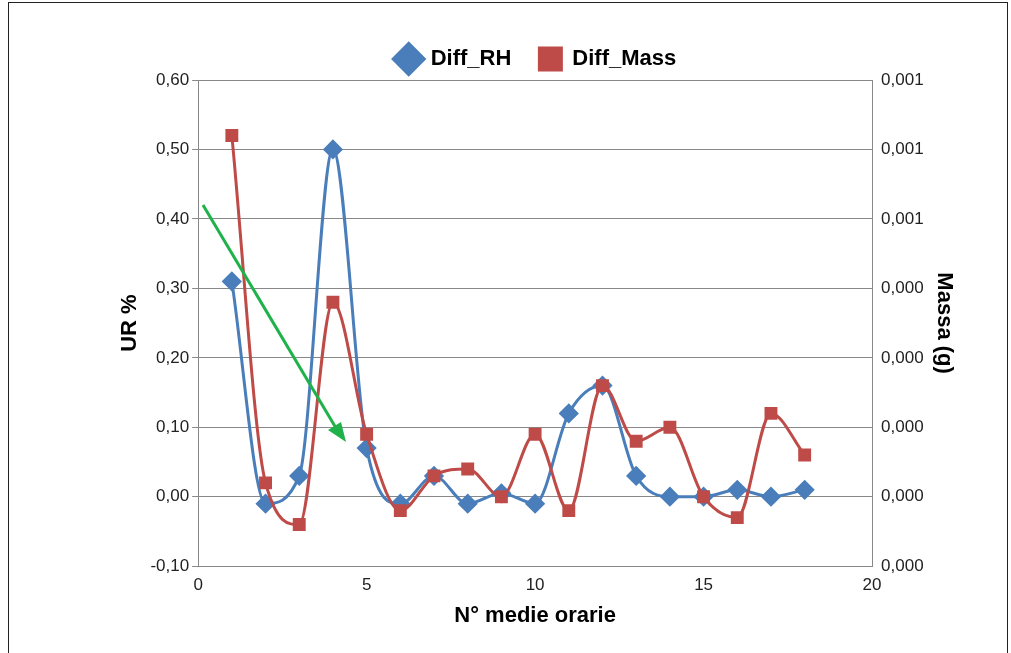 Image resolution: width=1011 pixels, height=653 pixels. I want to click on legend-label: Diff_Mass, so click(624, 58).